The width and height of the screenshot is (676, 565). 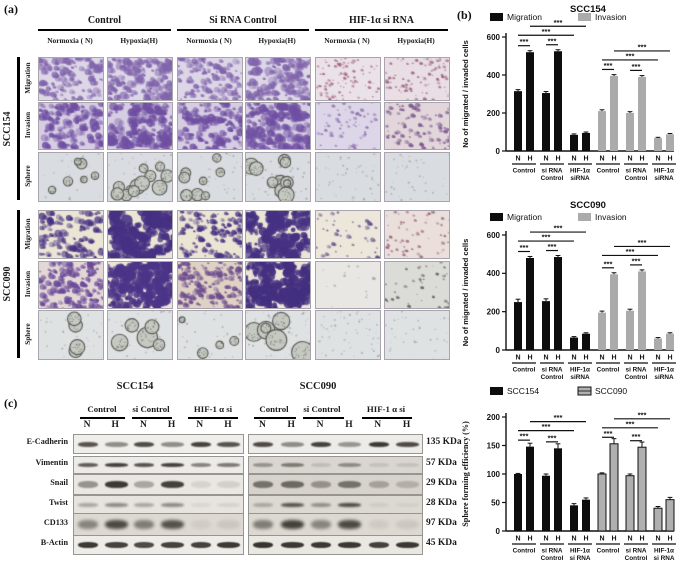 I want to click on bar-SCC154-g0-H, so click(x=530, y=488).